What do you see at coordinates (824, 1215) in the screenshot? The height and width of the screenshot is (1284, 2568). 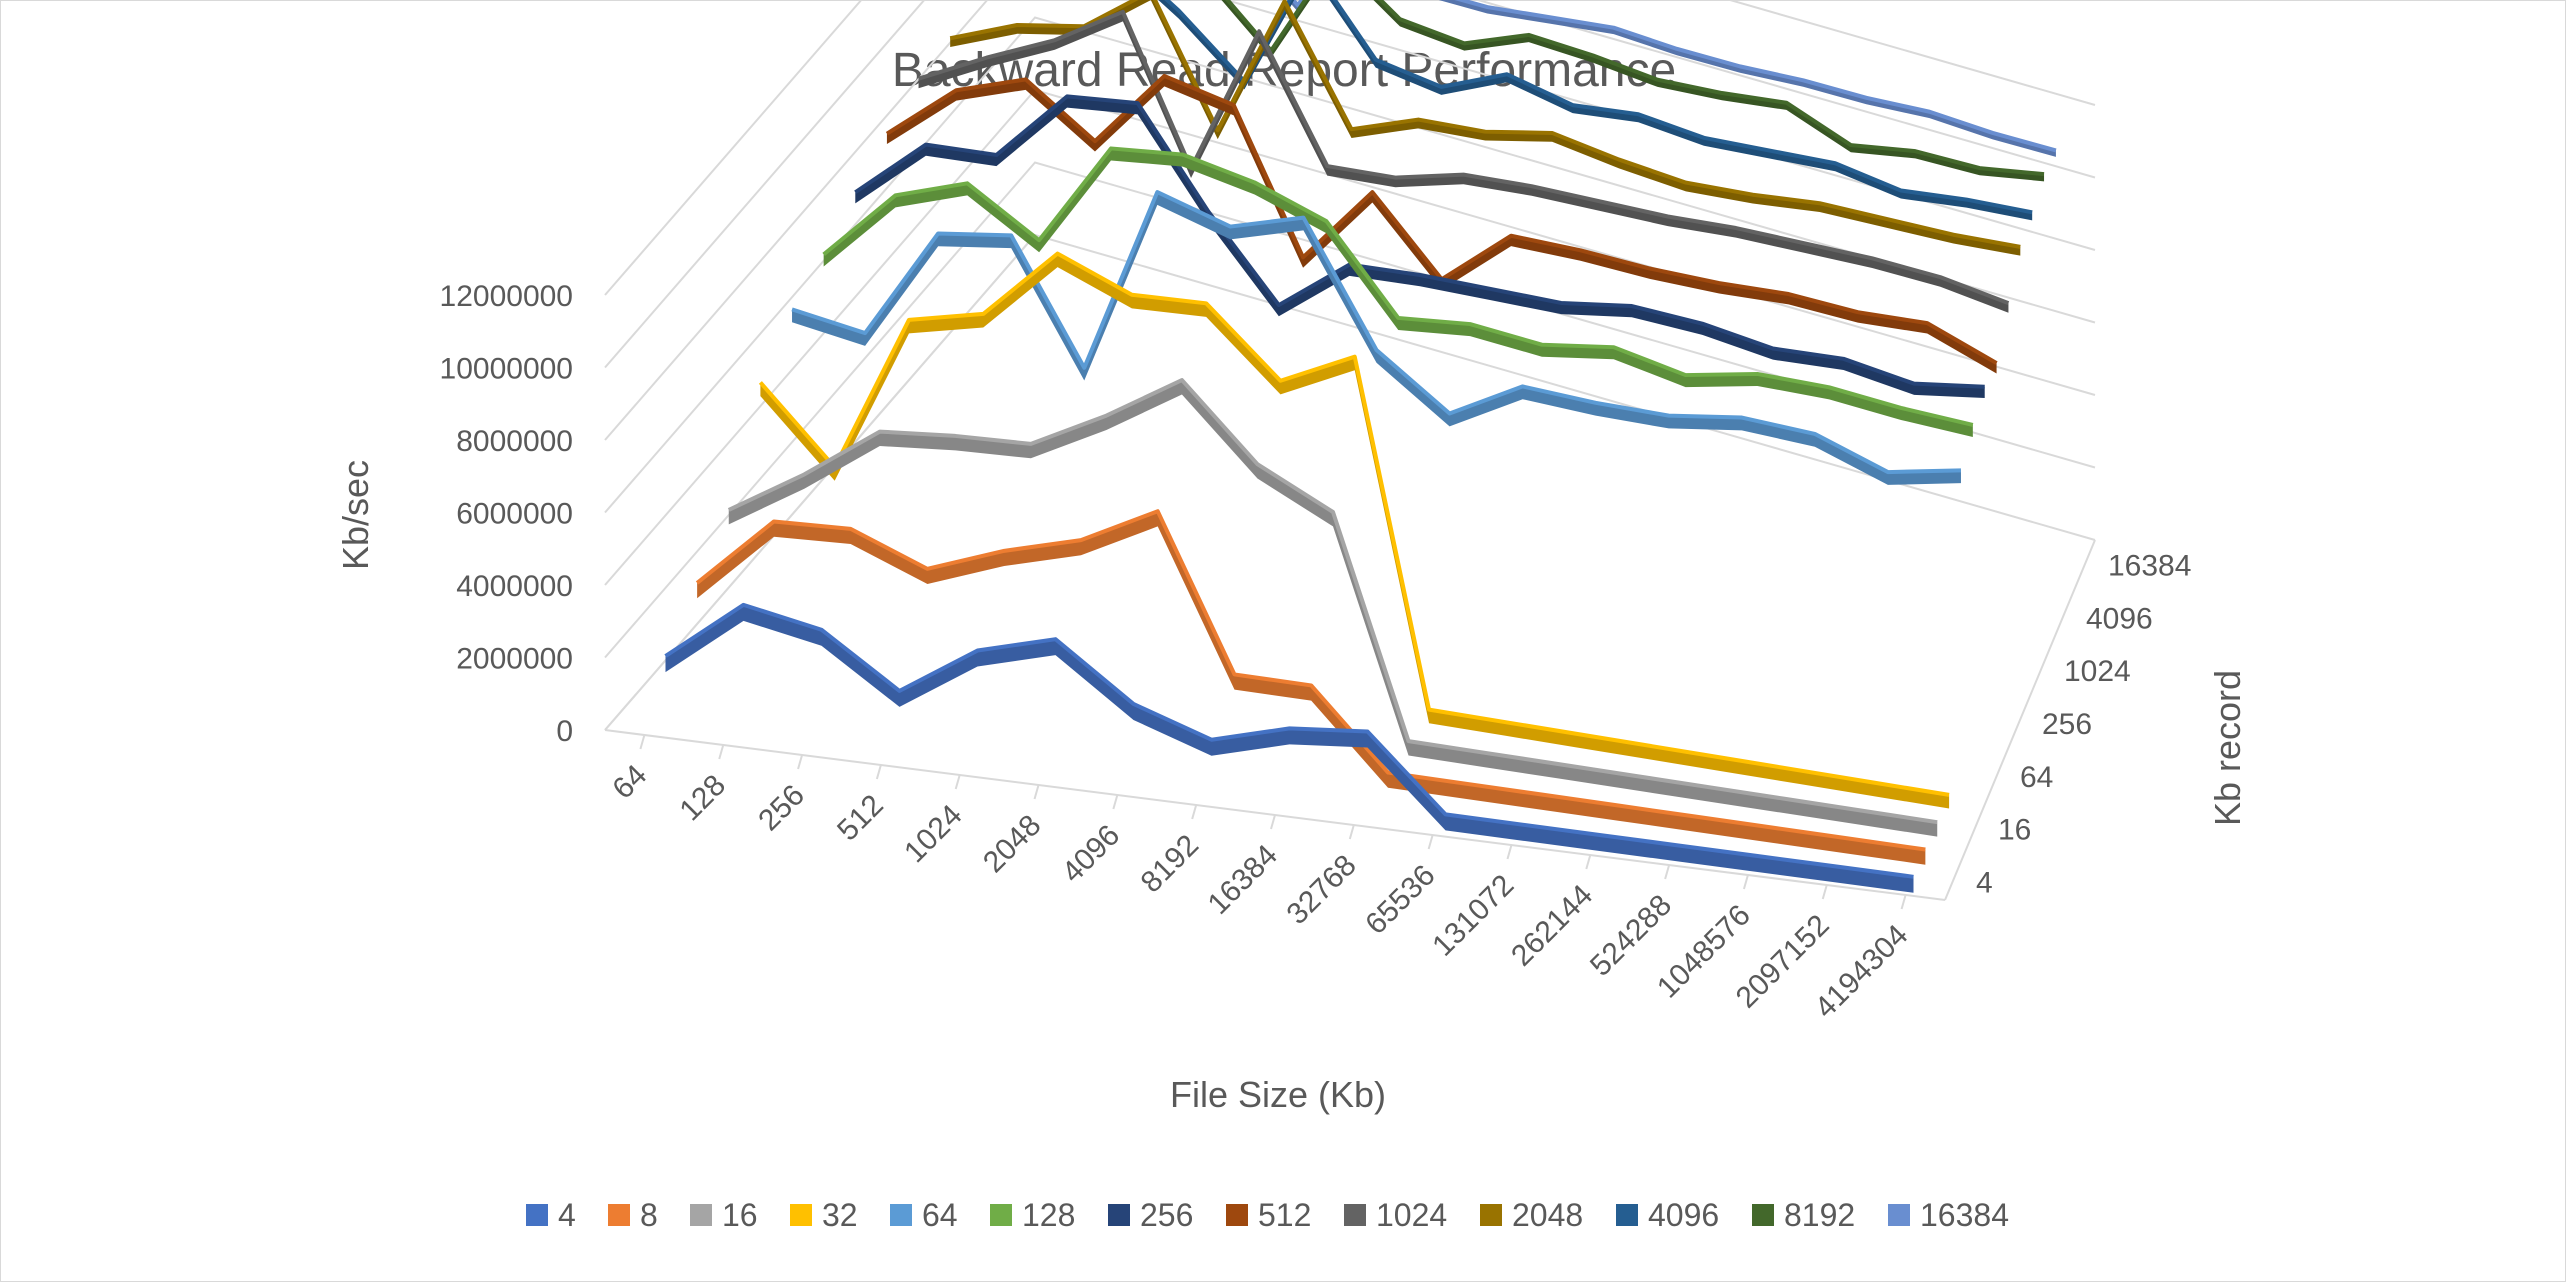 I see `legend-item-32: 32` at bounding box center [824, 1215].